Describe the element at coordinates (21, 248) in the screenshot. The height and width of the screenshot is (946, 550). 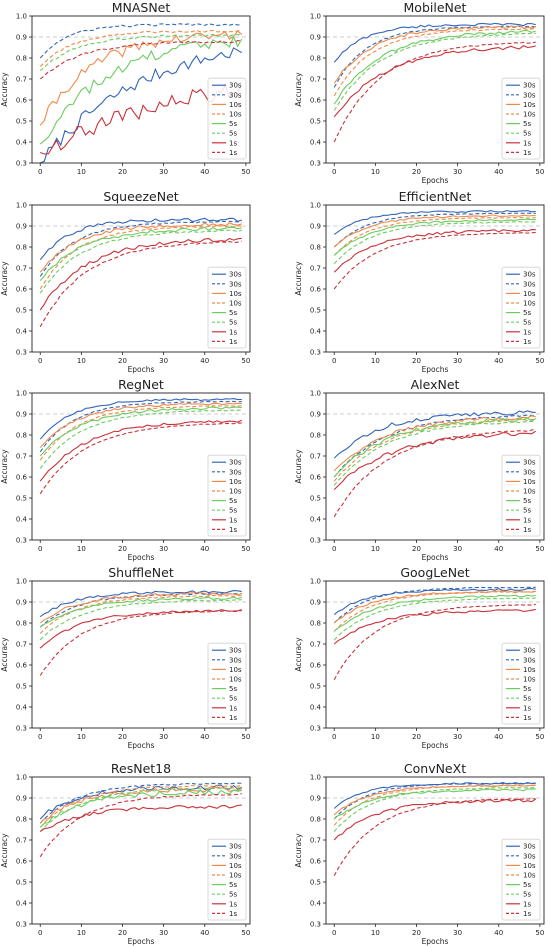
I see `y-tick-label: 0.8` at that location.